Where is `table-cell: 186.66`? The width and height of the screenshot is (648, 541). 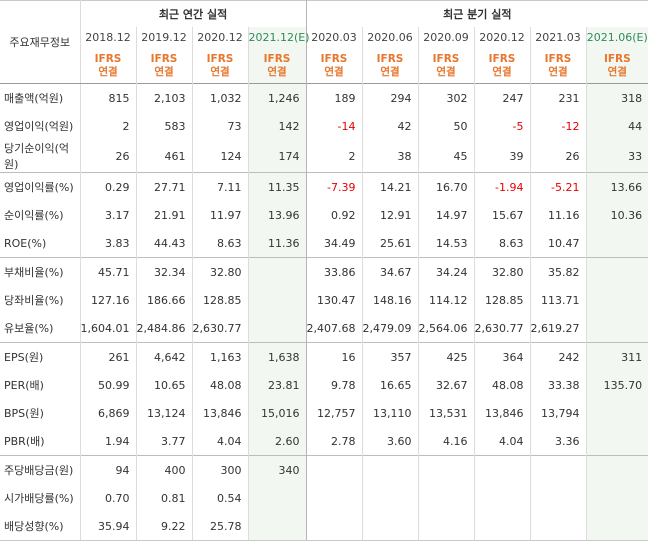
table-cell: 186.66 is located at coordinates (163, 300).